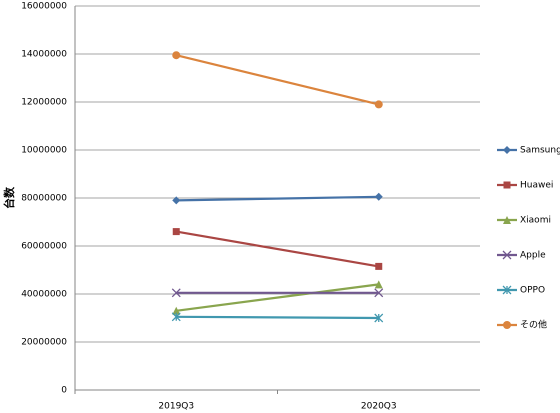 The height and width of the screenshot is (413, 560). Describe the element at coordinates (44, 199) in the screenshot. I see `y-tick-label: 80000000` at that location.